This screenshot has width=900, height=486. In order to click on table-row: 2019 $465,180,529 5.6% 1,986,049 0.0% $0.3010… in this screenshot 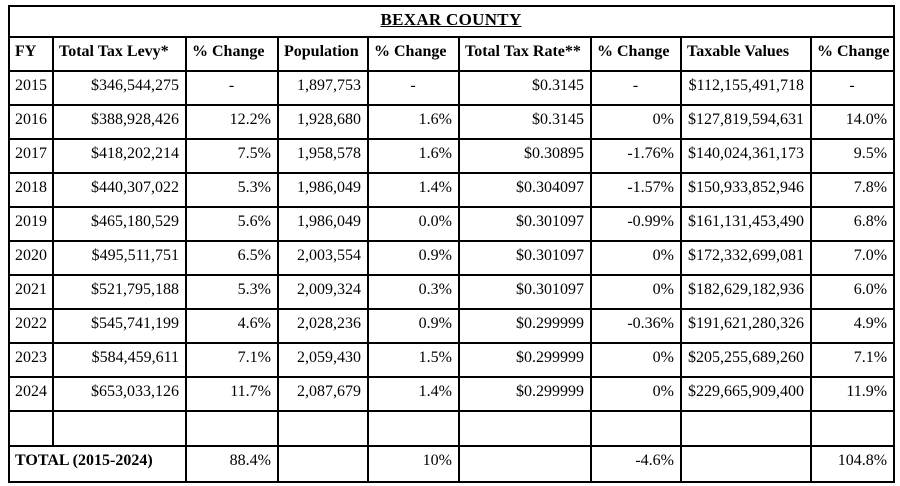, I will do `click(452, 224)`.